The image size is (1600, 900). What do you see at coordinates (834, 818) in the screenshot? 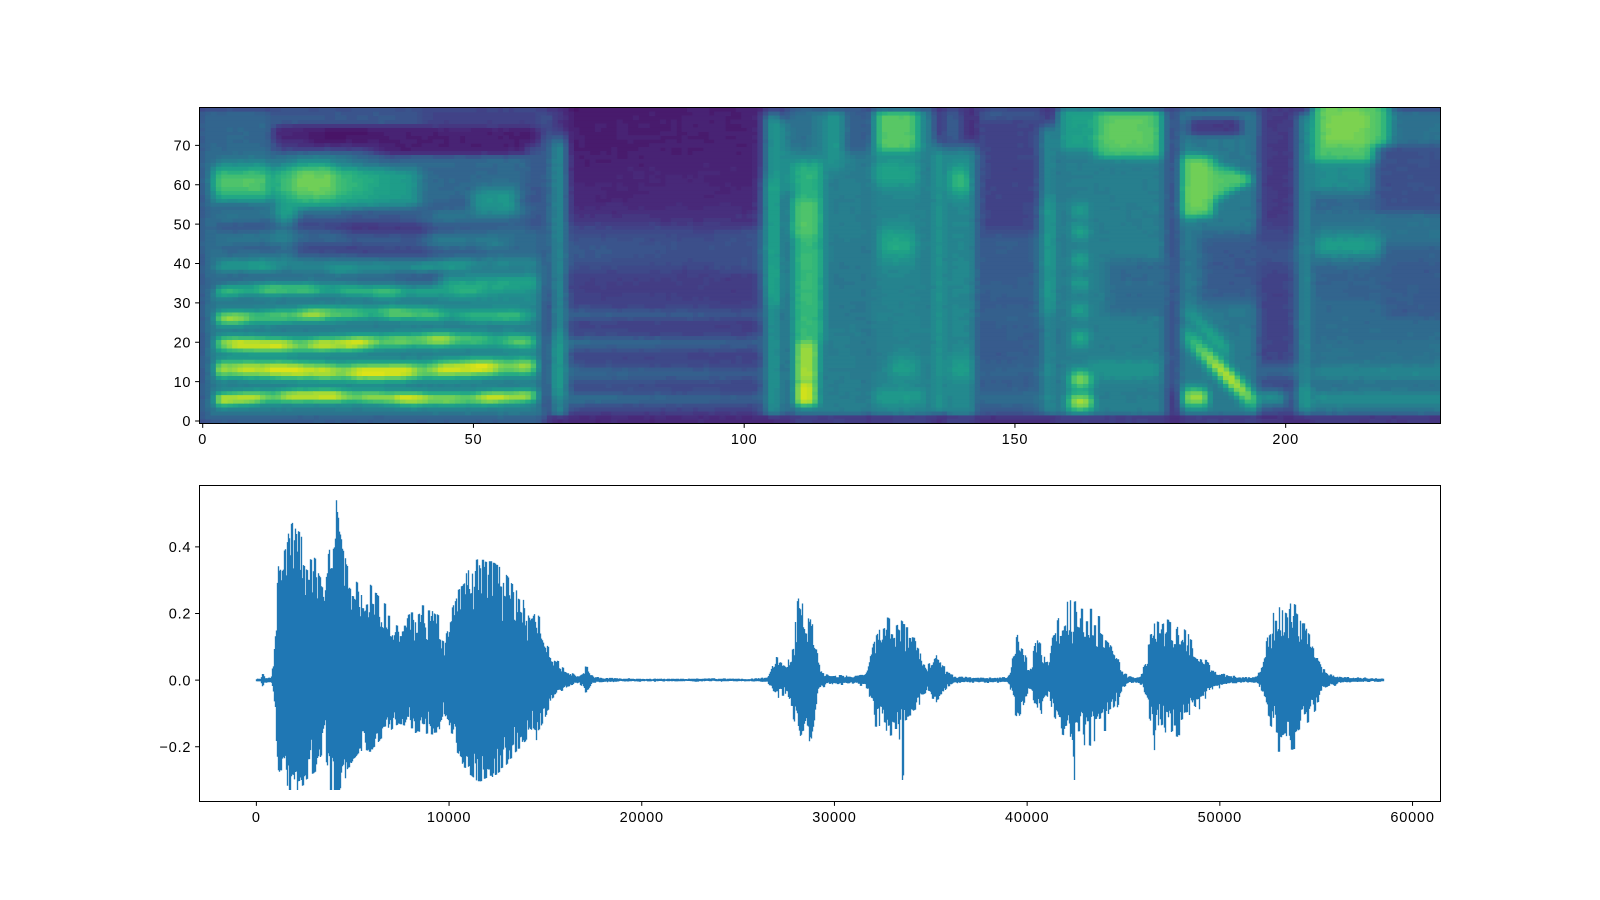
I see `svg-text: 30000` at bounding box center [834, 818].